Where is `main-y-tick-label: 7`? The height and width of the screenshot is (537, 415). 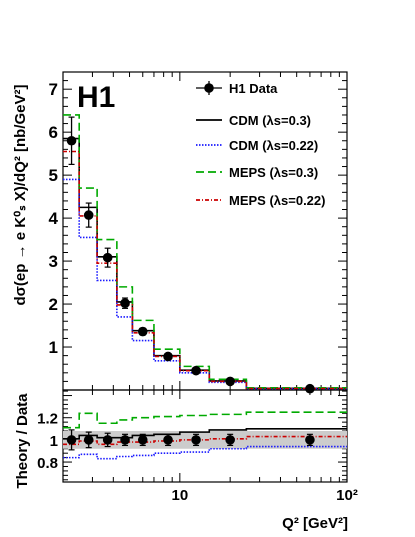
main-y-tick-label: 7 is located at coordinates (53, 89).